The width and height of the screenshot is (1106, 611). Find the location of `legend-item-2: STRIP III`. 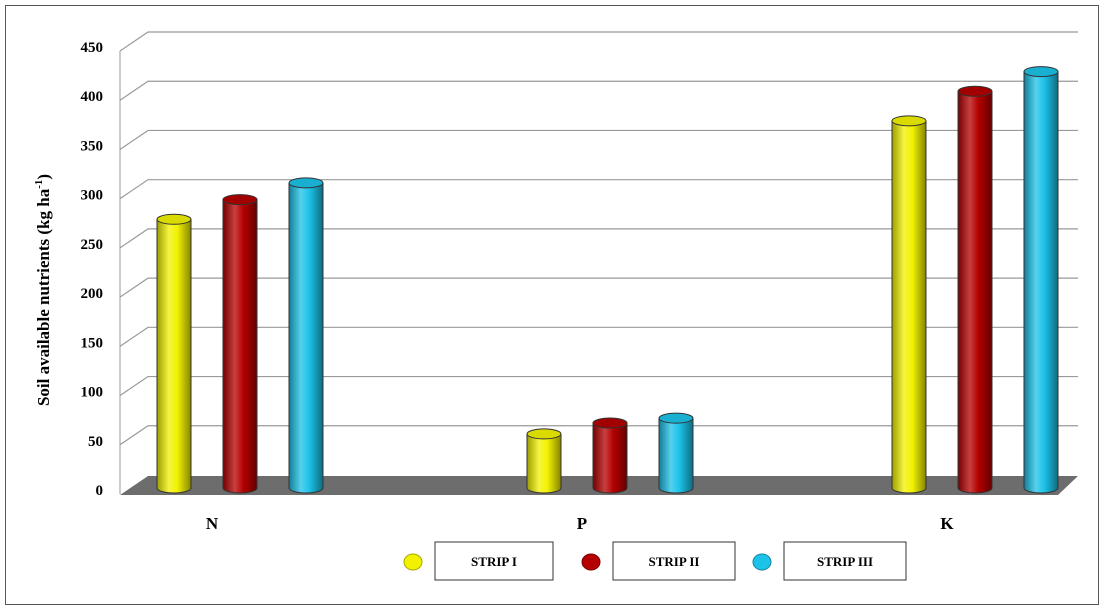

legend-item-2: STRIP III is located at coordinates (829, 561).